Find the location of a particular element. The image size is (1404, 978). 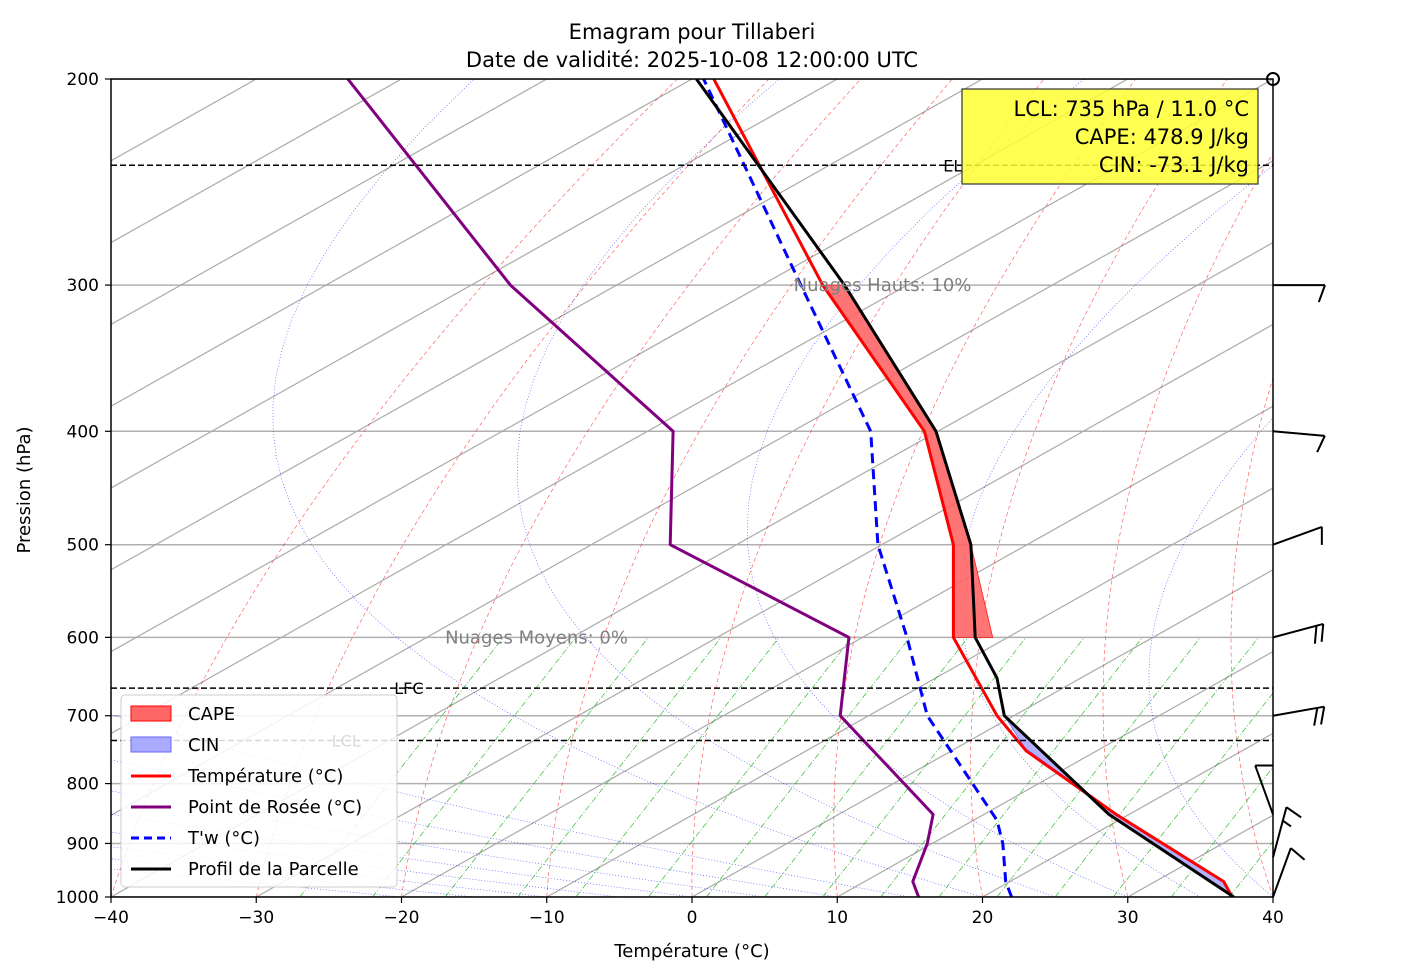

calm-wind-circle is located at coordinates (1273, 79).